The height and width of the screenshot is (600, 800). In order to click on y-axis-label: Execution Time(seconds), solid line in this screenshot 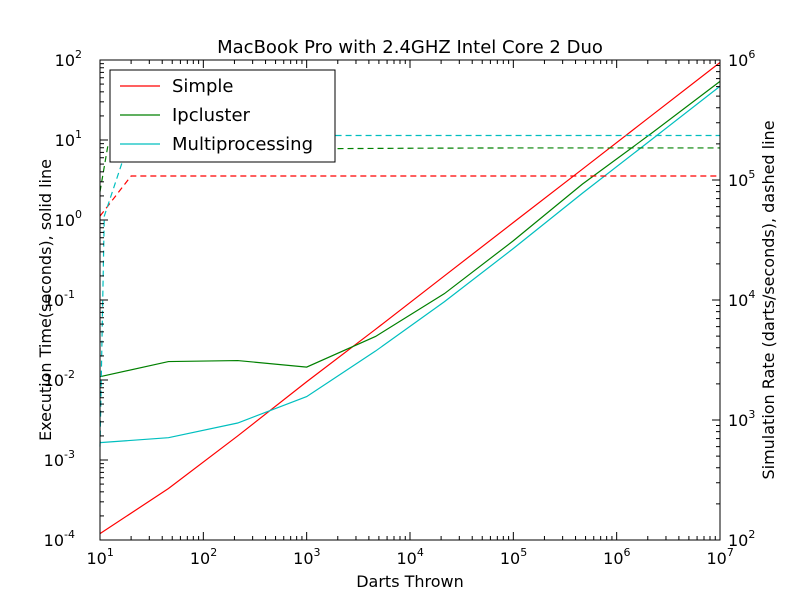, I will do `click(45, 300)`.